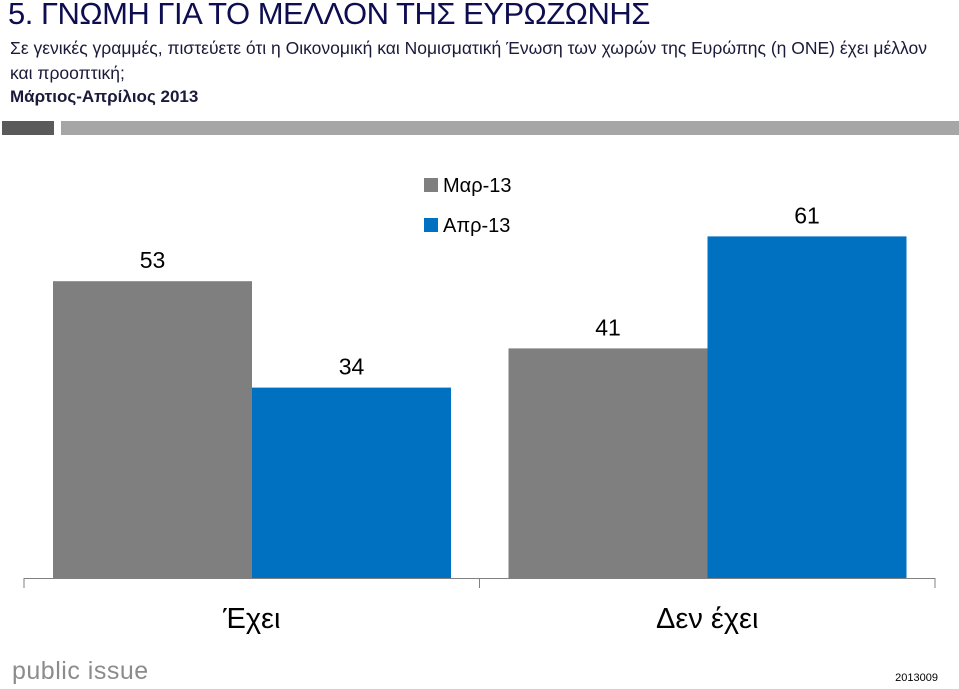  Describe the element at coordinates (476, 226) in the screenshot. I see `legend-label-2: Απρ-13` at that location.